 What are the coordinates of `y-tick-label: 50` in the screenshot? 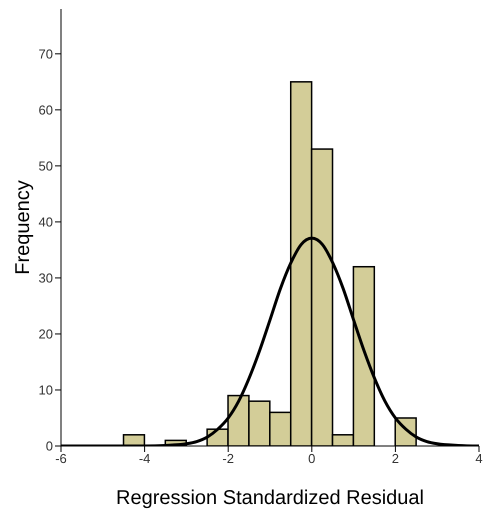 It's located at (45, 166).